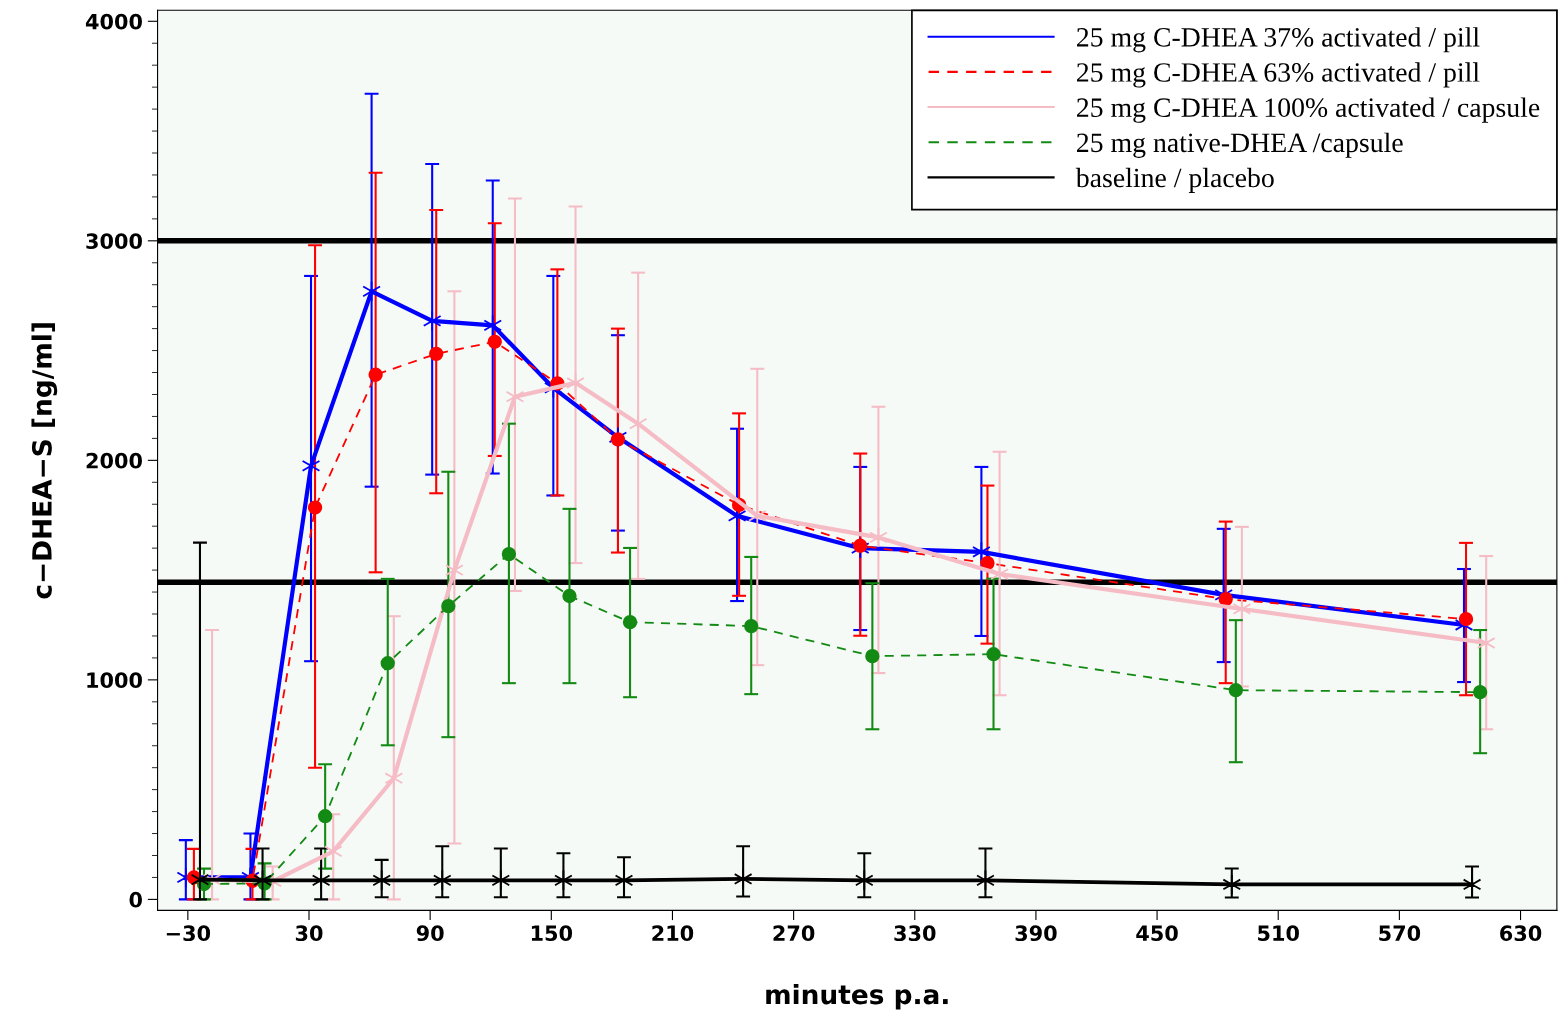 The width and height of the screenshot is (1560, 1031). What do you see at coordinates (1157, 933) in the screenshot?
I see `x-tick-label: 450` at bounding box center [1157, 933].